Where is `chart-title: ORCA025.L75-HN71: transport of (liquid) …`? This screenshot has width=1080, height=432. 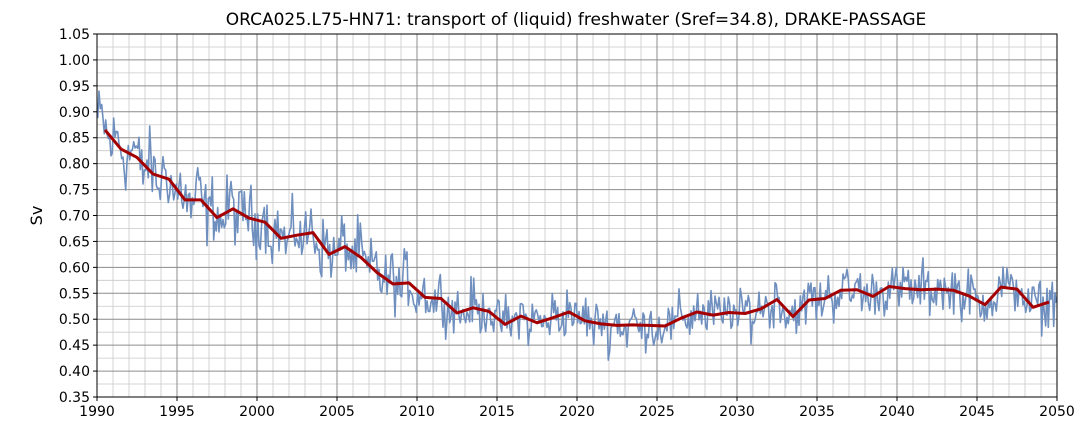
chart-title: ORCA025.L75-HN71: transport of (liquid) … is located at coordinates (576, 20).